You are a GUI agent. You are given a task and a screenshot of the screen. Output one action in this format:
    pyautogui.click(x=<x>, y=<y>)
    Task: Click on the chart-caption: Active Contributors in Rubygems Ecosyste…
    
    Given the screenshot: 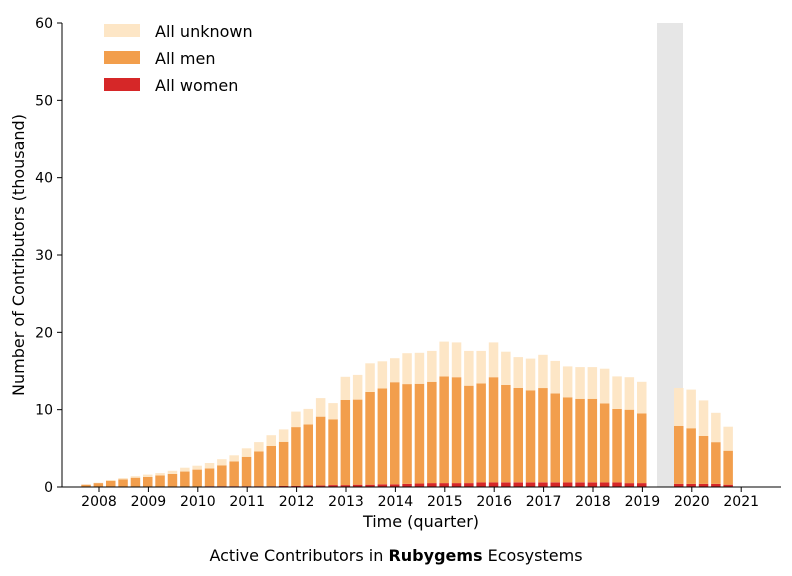 What is the action you would take?
    pyautogui.click(x=396, y=555)
    